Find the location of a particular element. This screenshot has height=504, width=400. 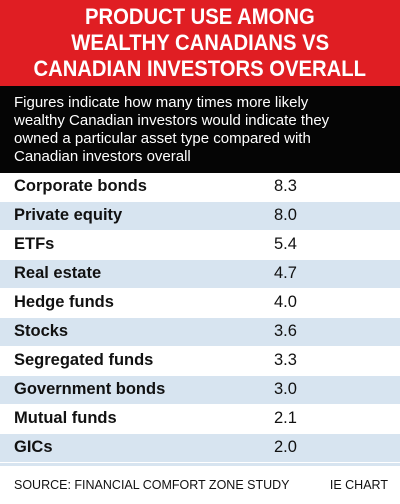

row-value: 4.7 is located at coordinates (285, 273).